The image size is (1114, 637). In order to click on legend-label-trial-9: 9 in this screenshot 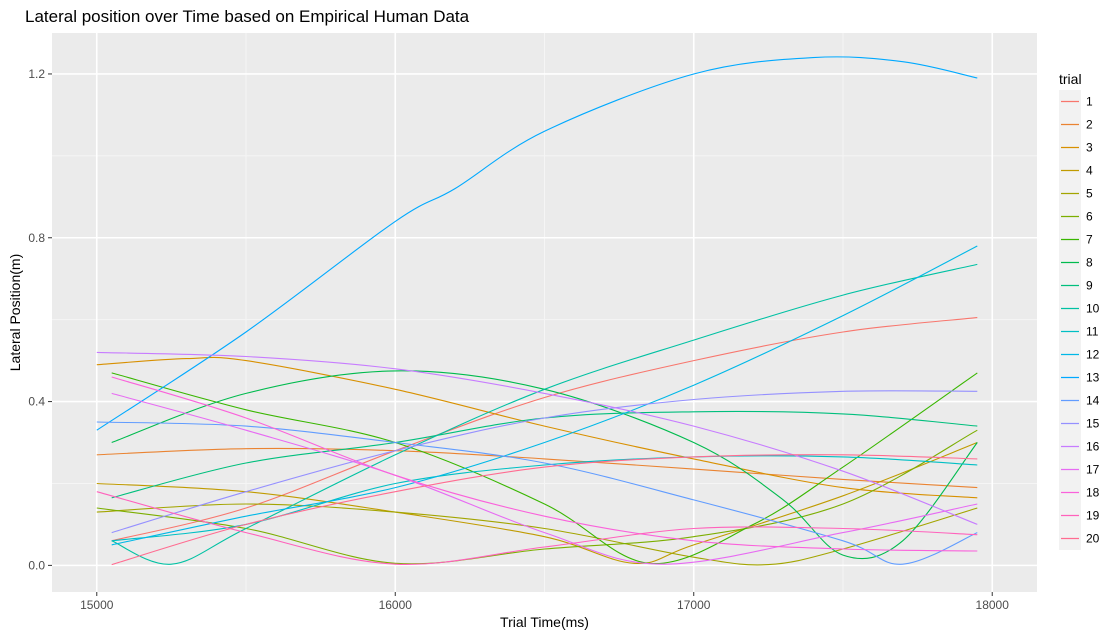, I will do `click(1089, 286)`.